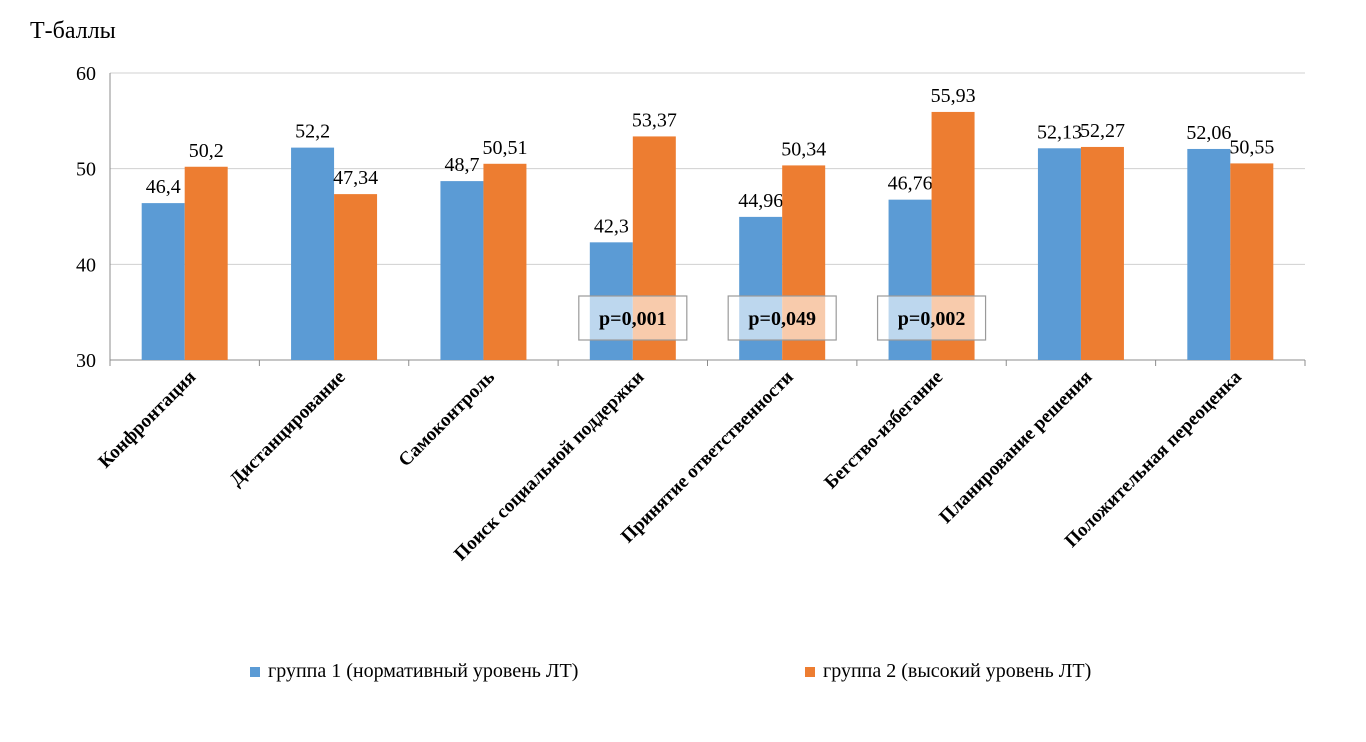 The width and height of the screenshot is (1366, 742). I want to click on data-label: 52,13, so click(1059, 132).